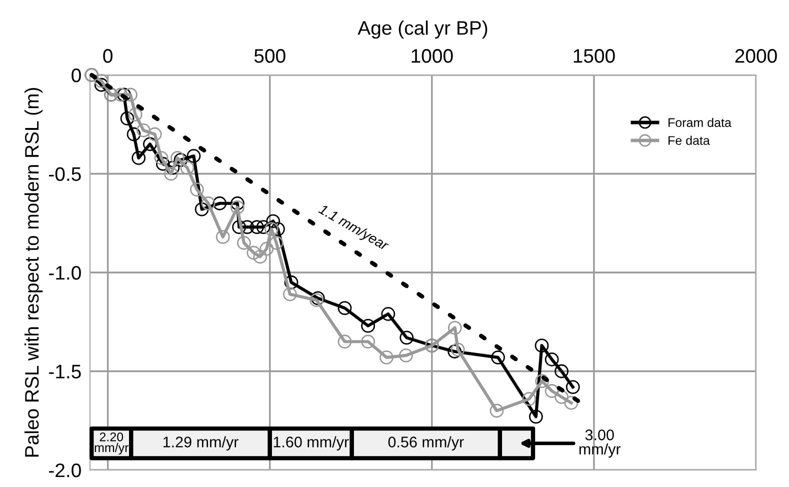 The image size is (789, 487). I want to click on x-tick-label: 1500, so click(594, 56).